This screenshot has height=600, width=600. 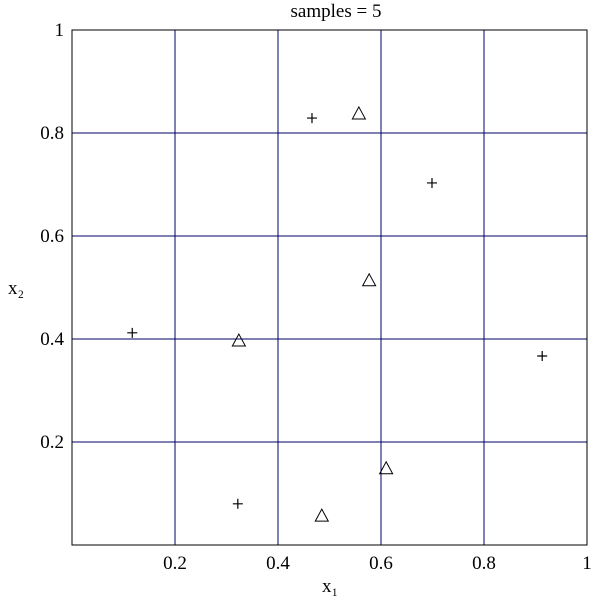 I want to click on x-tick-label: 0.8, so click(x=484, y=563).